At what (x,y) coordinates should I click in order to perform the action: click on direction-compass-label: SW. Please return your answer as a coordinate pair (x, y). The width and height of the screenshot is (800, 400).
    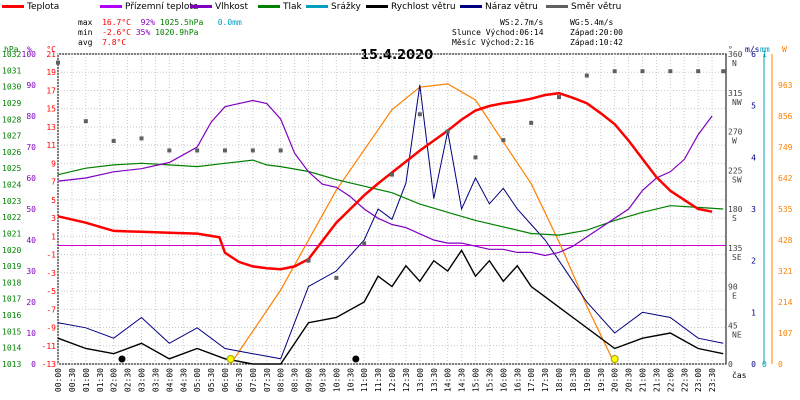
    Looking at the image, I should click on (737, 179).